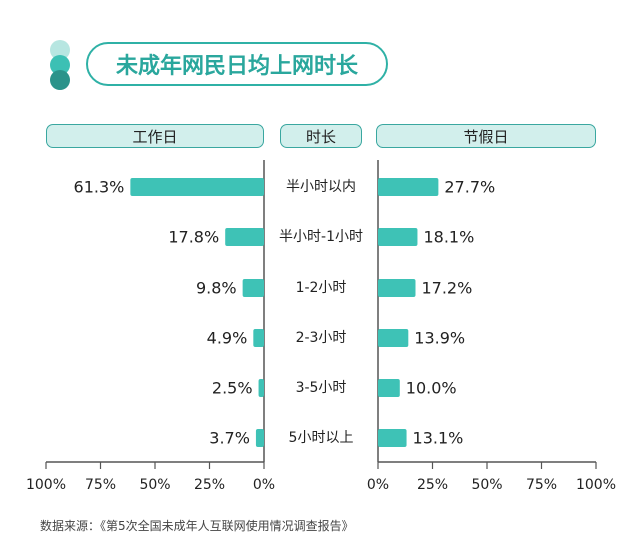  I want to click on workday-value-label: 17.8%, so click(193, 237).